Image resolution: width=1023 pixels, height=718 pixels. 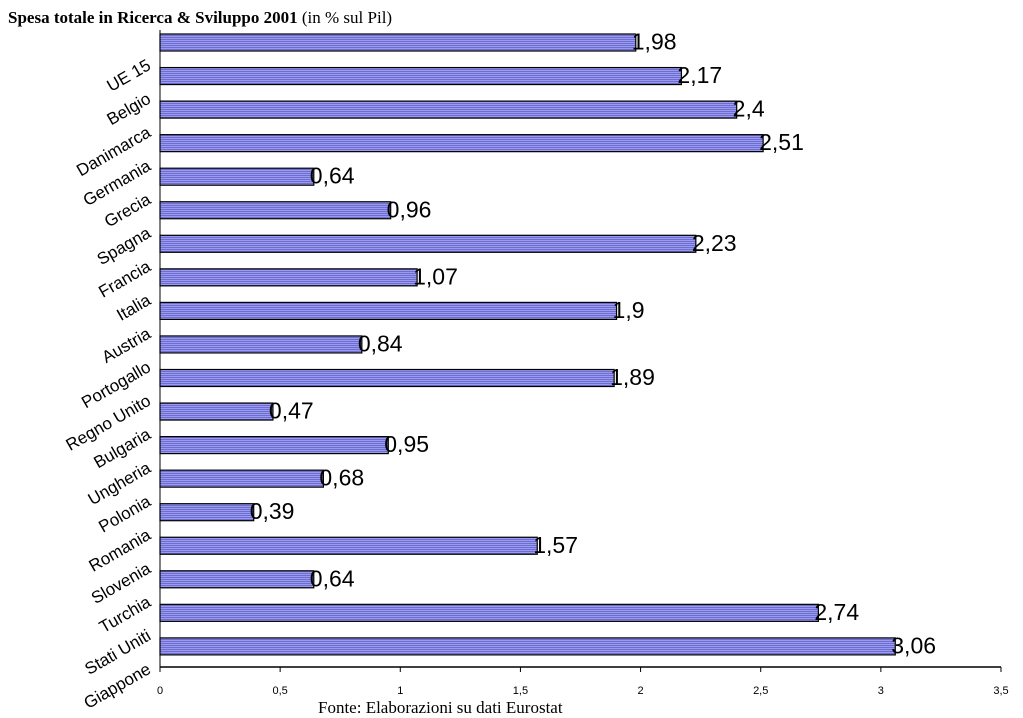 I want to click on value-label: 0,47, so click(x=291, y=411).